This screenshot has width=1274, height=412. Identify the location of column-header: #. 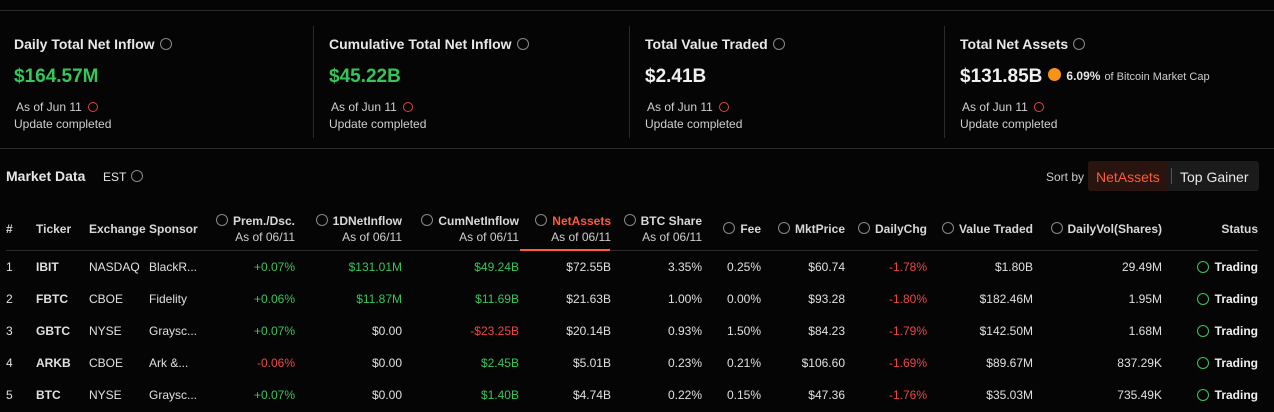
(9, 229).